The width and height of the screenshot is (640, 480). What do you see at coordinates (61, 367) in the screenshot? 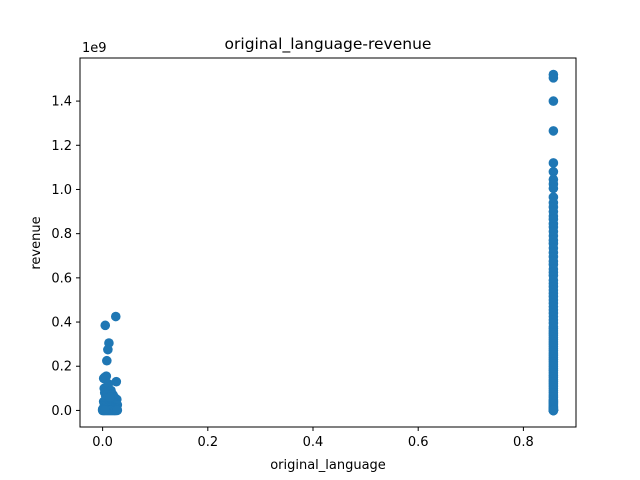
I see `y-tick-label: 0.2` at bounding box center [61, 367].